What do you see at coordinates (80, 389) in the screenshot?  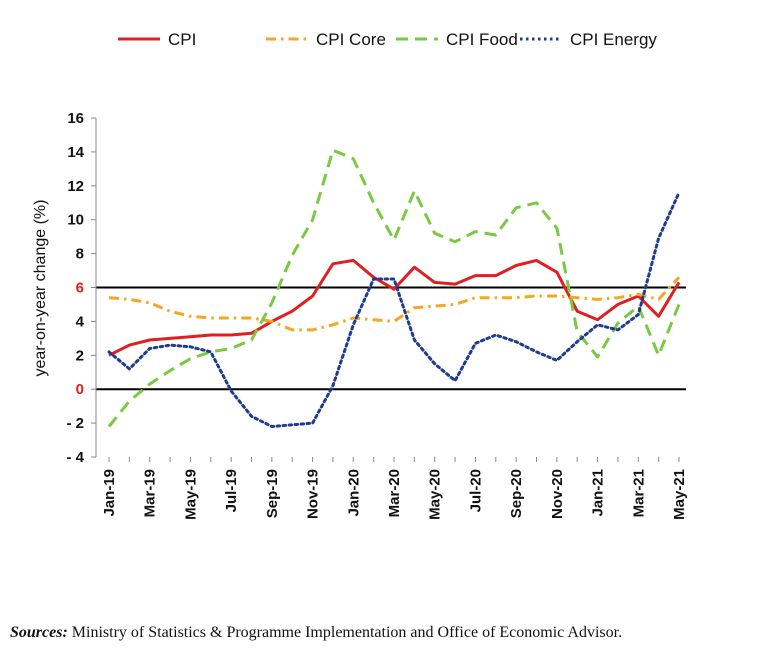 I see `y-tick-label: 0` at bounding box center [80, 389].